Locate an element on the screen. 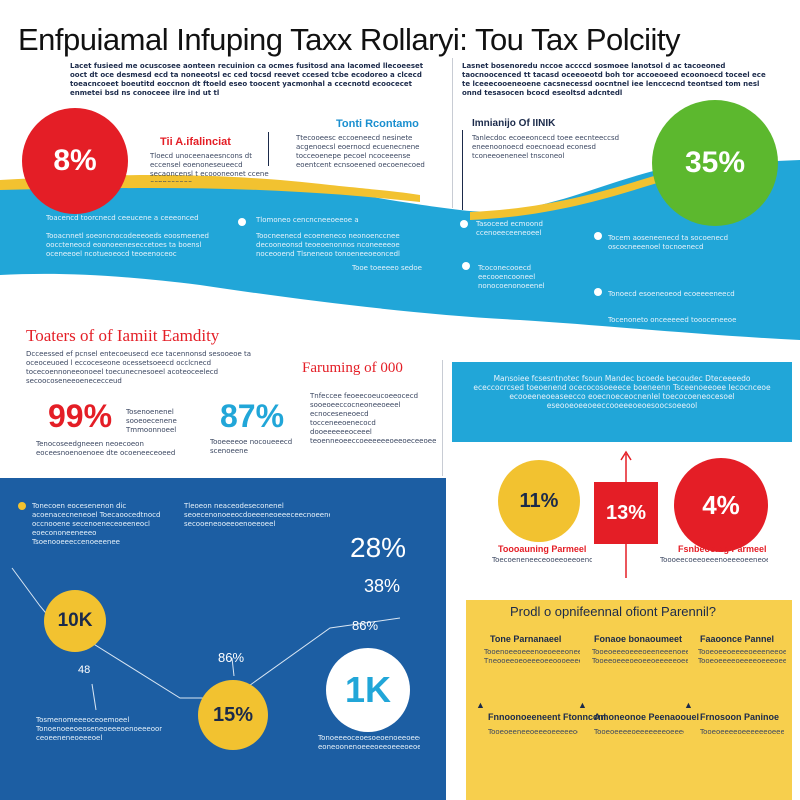  band-mid-heading: Tlomoneo cencncneeoeeoe a is located at coordinates (307, 220).